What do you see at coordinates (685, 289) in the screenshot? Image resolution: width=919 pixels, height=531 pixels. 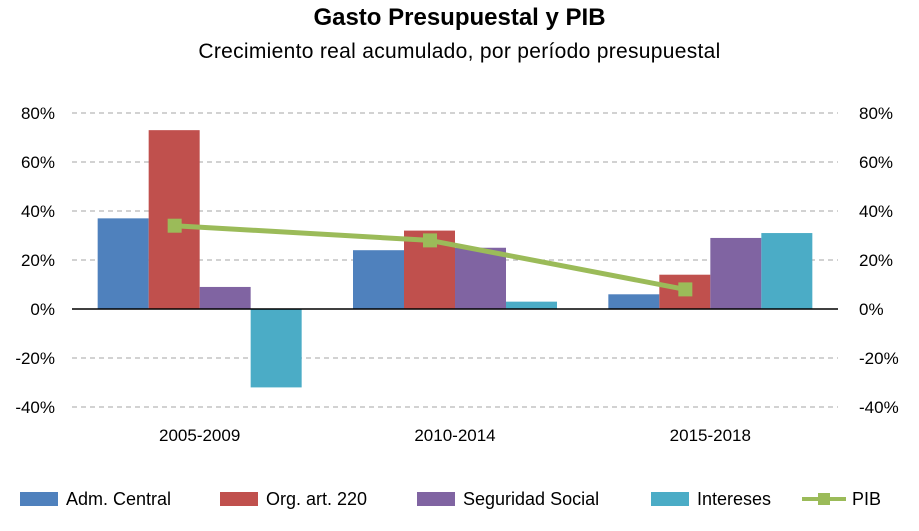 I see `point-pib-2015-2018` at bounding box center [685, 289].